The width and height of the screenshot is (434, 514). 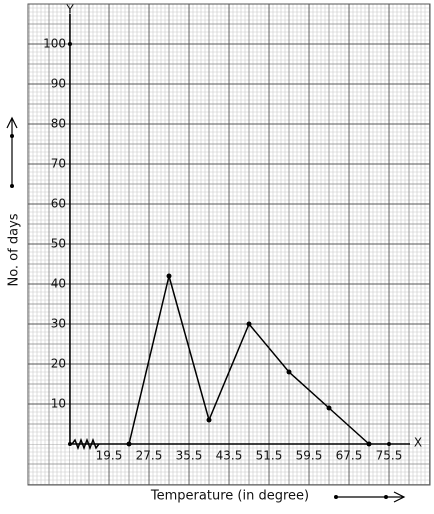 I want to click on y-tick-label: 100, so click(x=54, y=44).